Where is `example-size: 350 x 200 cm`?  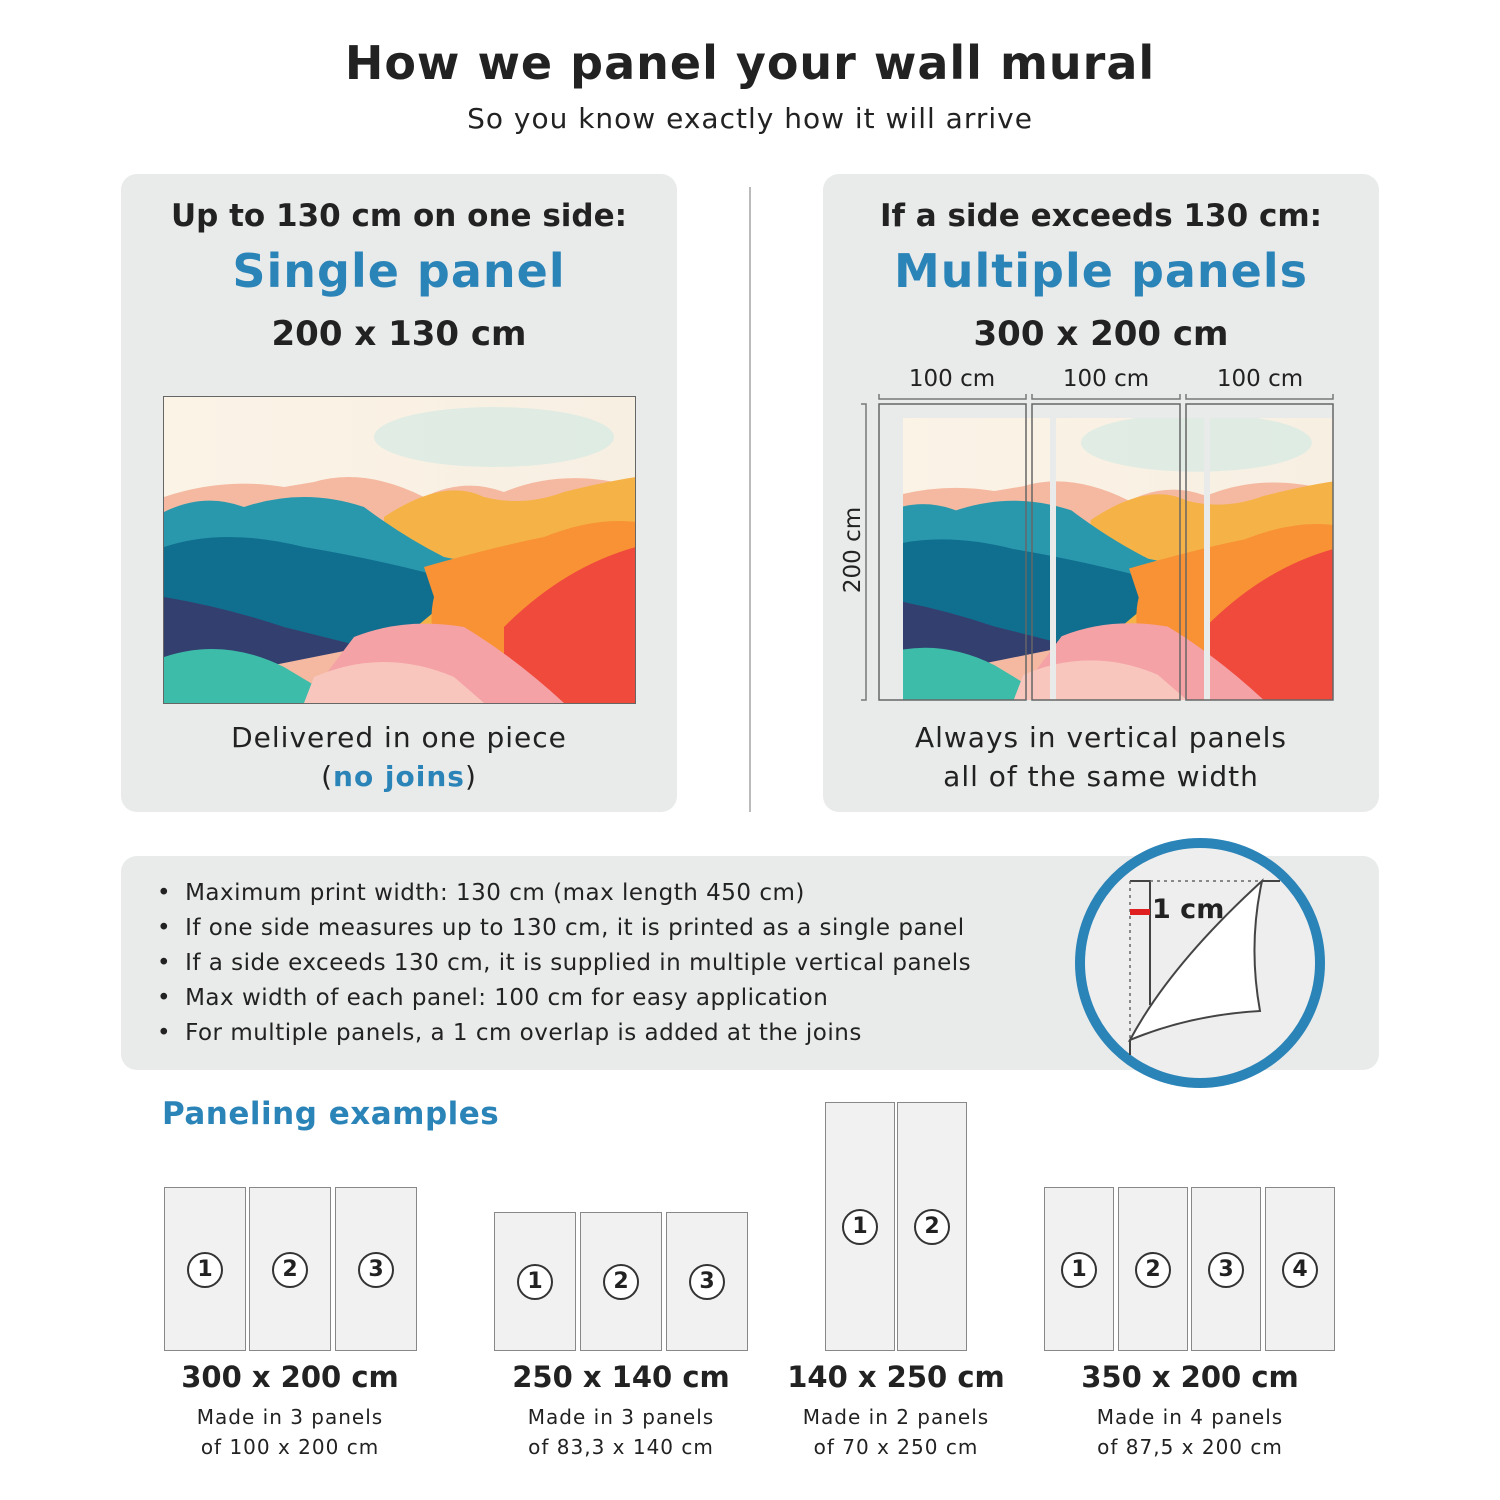 example-size: 350 x 200 cm is located at coordinates (1190, 1377).